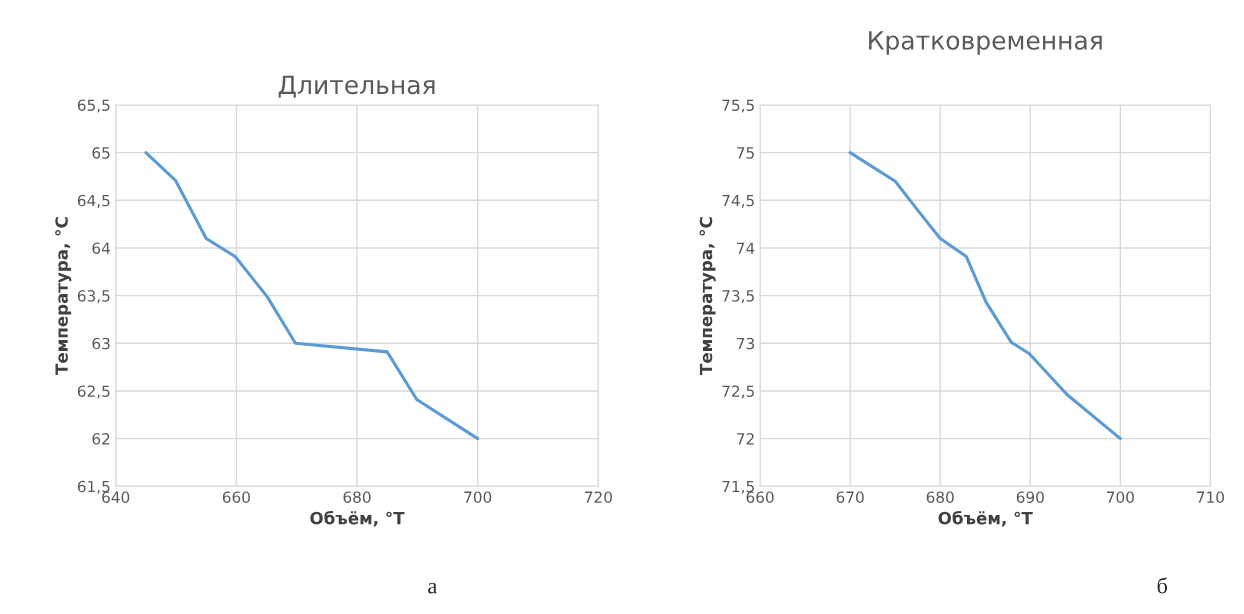 This screenshot has height=614, width=1244. Describe the element at coordinates (101, 153) in the screenshot. I see `y-tick-label: 65` at that location.